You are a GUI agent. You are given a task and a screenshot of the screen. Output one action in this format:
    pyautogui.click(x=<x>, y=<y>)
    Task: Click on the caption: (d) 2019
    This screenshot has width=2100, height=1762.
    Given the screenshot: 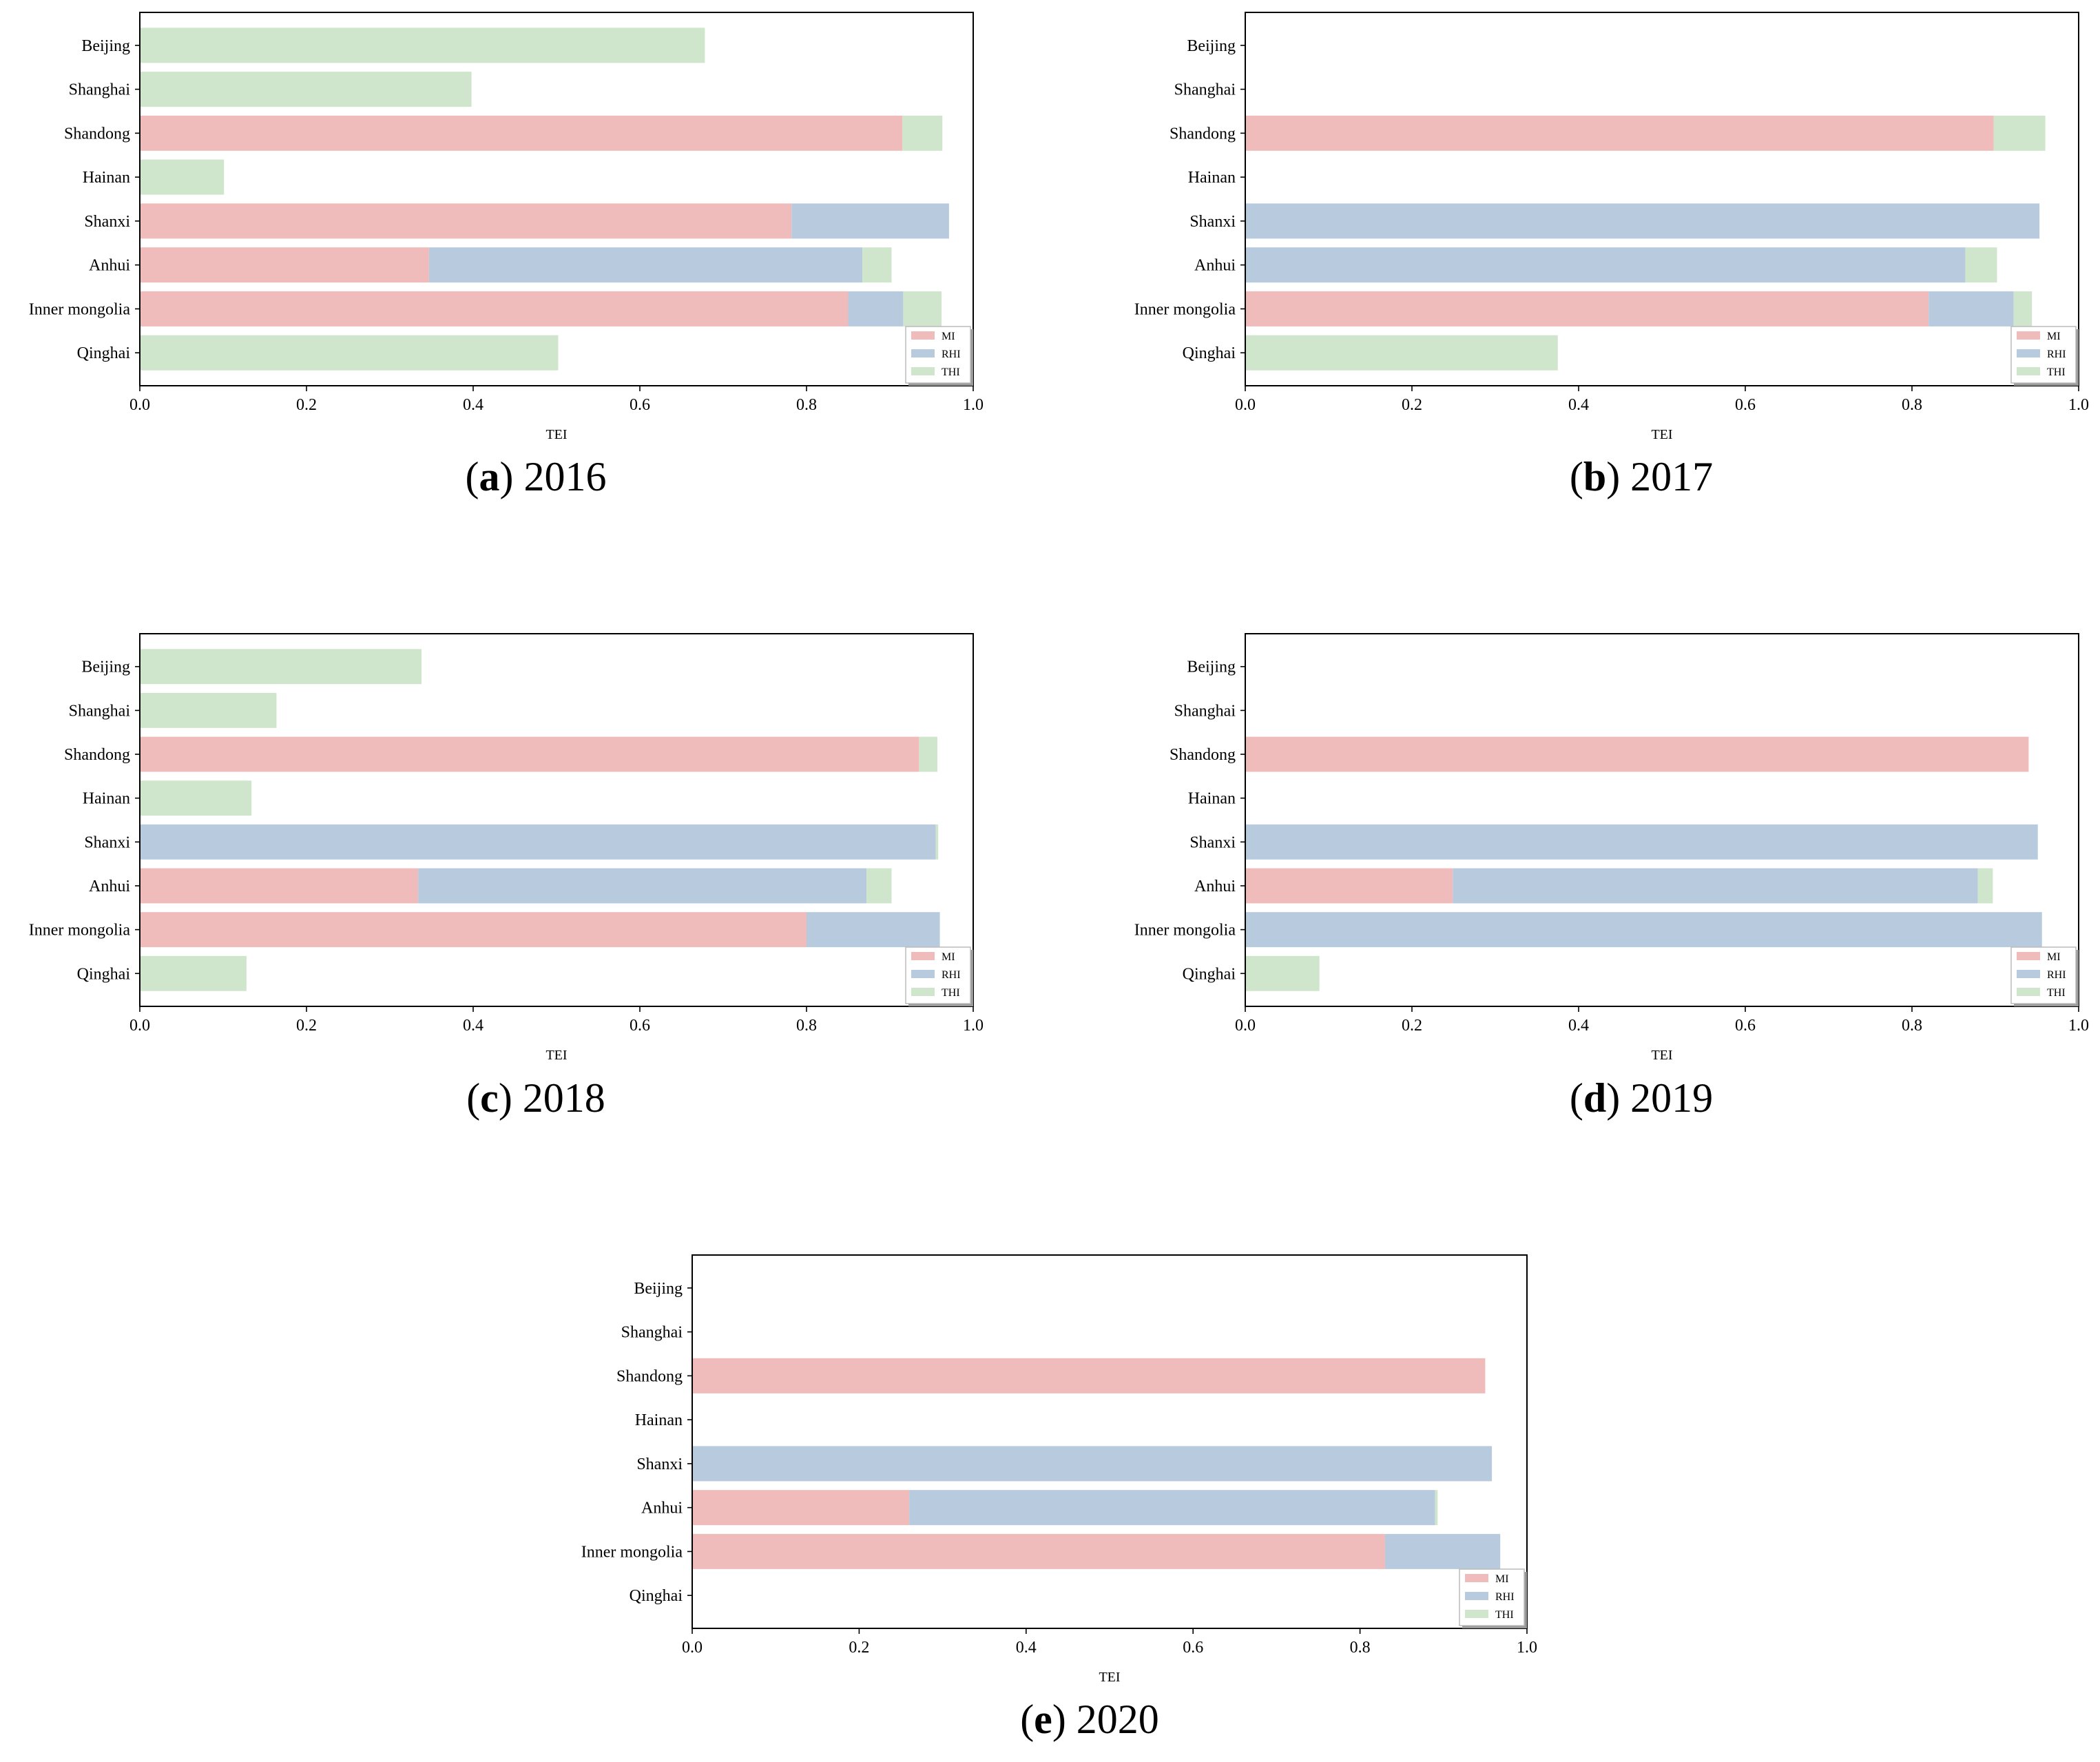 What is the action you would take?
    pyautogui.click(x=1641, y=1098)
    